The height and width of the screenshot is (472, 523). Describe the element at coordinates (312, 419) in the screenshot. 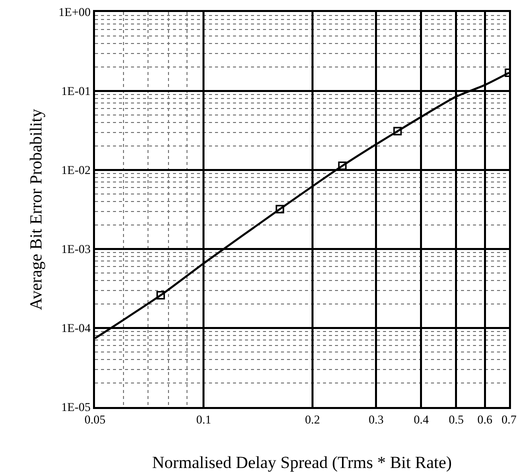

I see `x-tick-label: 0.2` at that location.